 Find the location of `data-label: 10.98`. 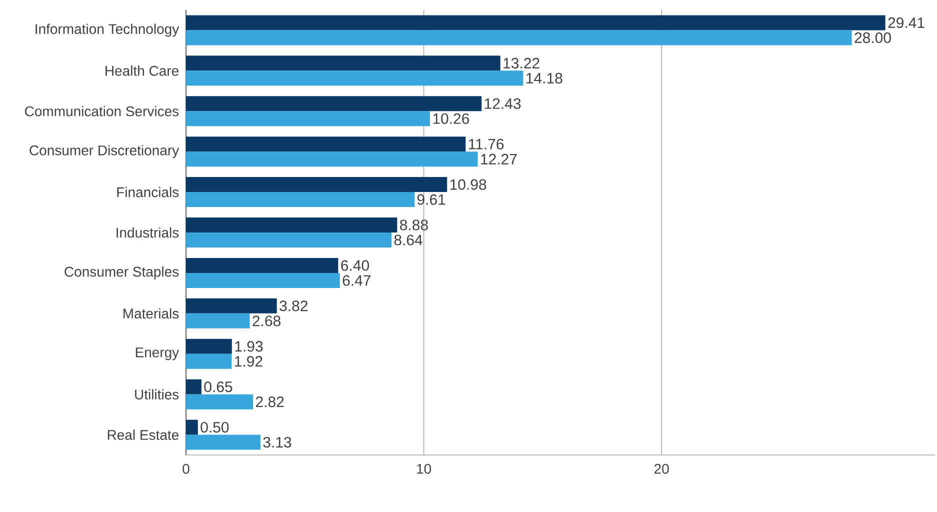

data-label: 10.98 is located at coordinates (468, 184).